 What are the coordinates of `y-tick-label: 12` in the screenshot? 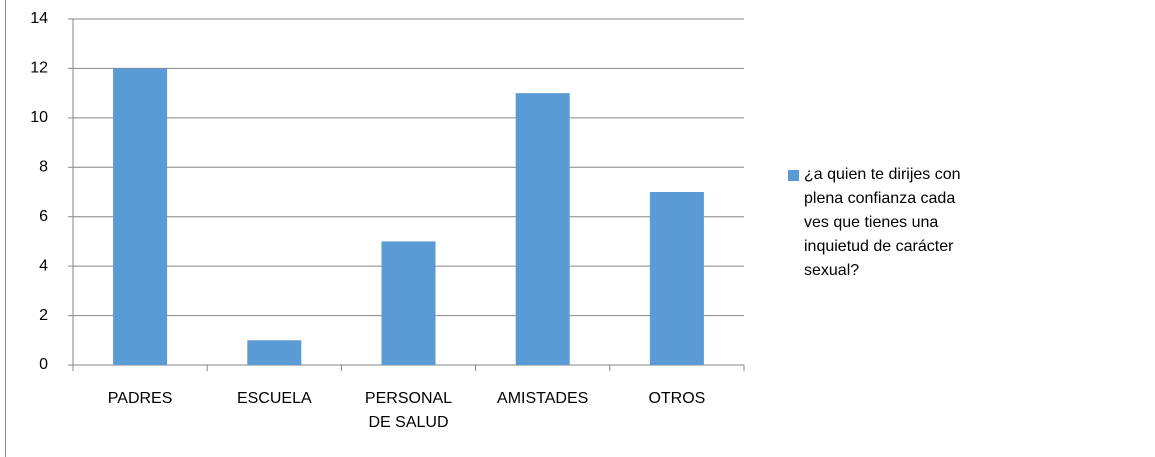 It's located at (39, 68).